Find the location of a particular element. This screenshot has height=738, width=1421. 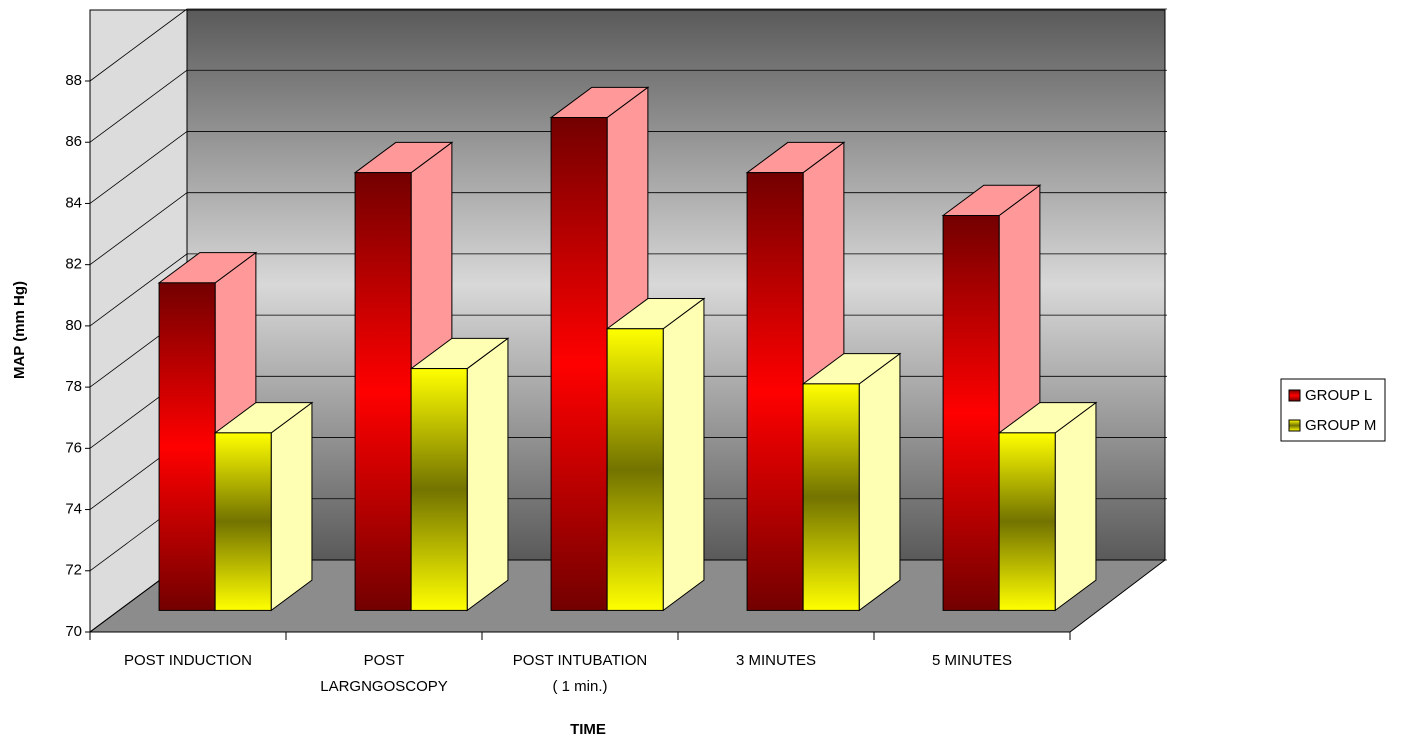

legend-label: GROUP M is located at coordinates (1340, 425).